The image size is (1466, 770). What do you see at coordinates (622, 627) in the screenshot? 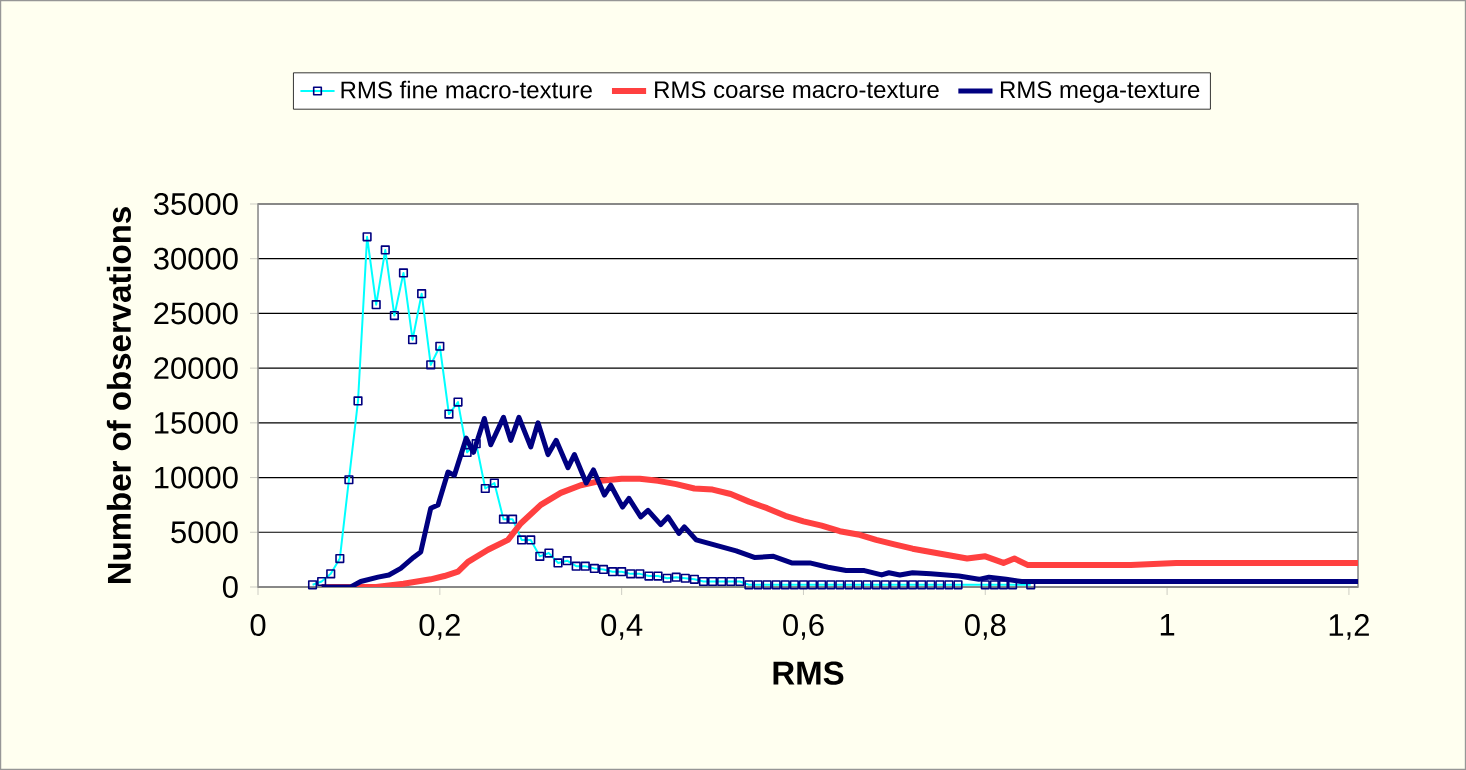
I see `x-tick-label: 0,4` at bounding box center [622, 627].